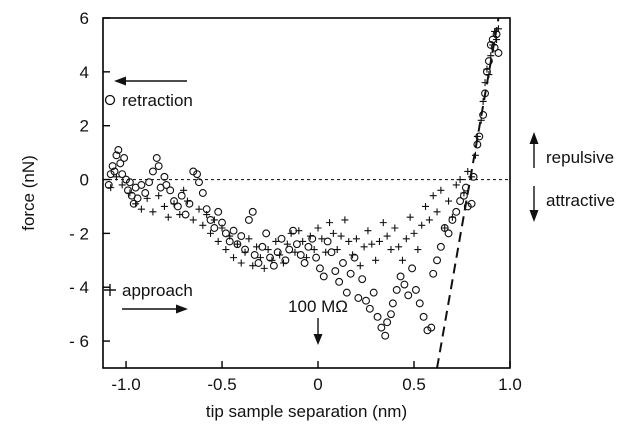  What do you see at coordinates (318, 339) in the screenshot?
I see `resistance-arrow-head` at bounding box center [318, 339].